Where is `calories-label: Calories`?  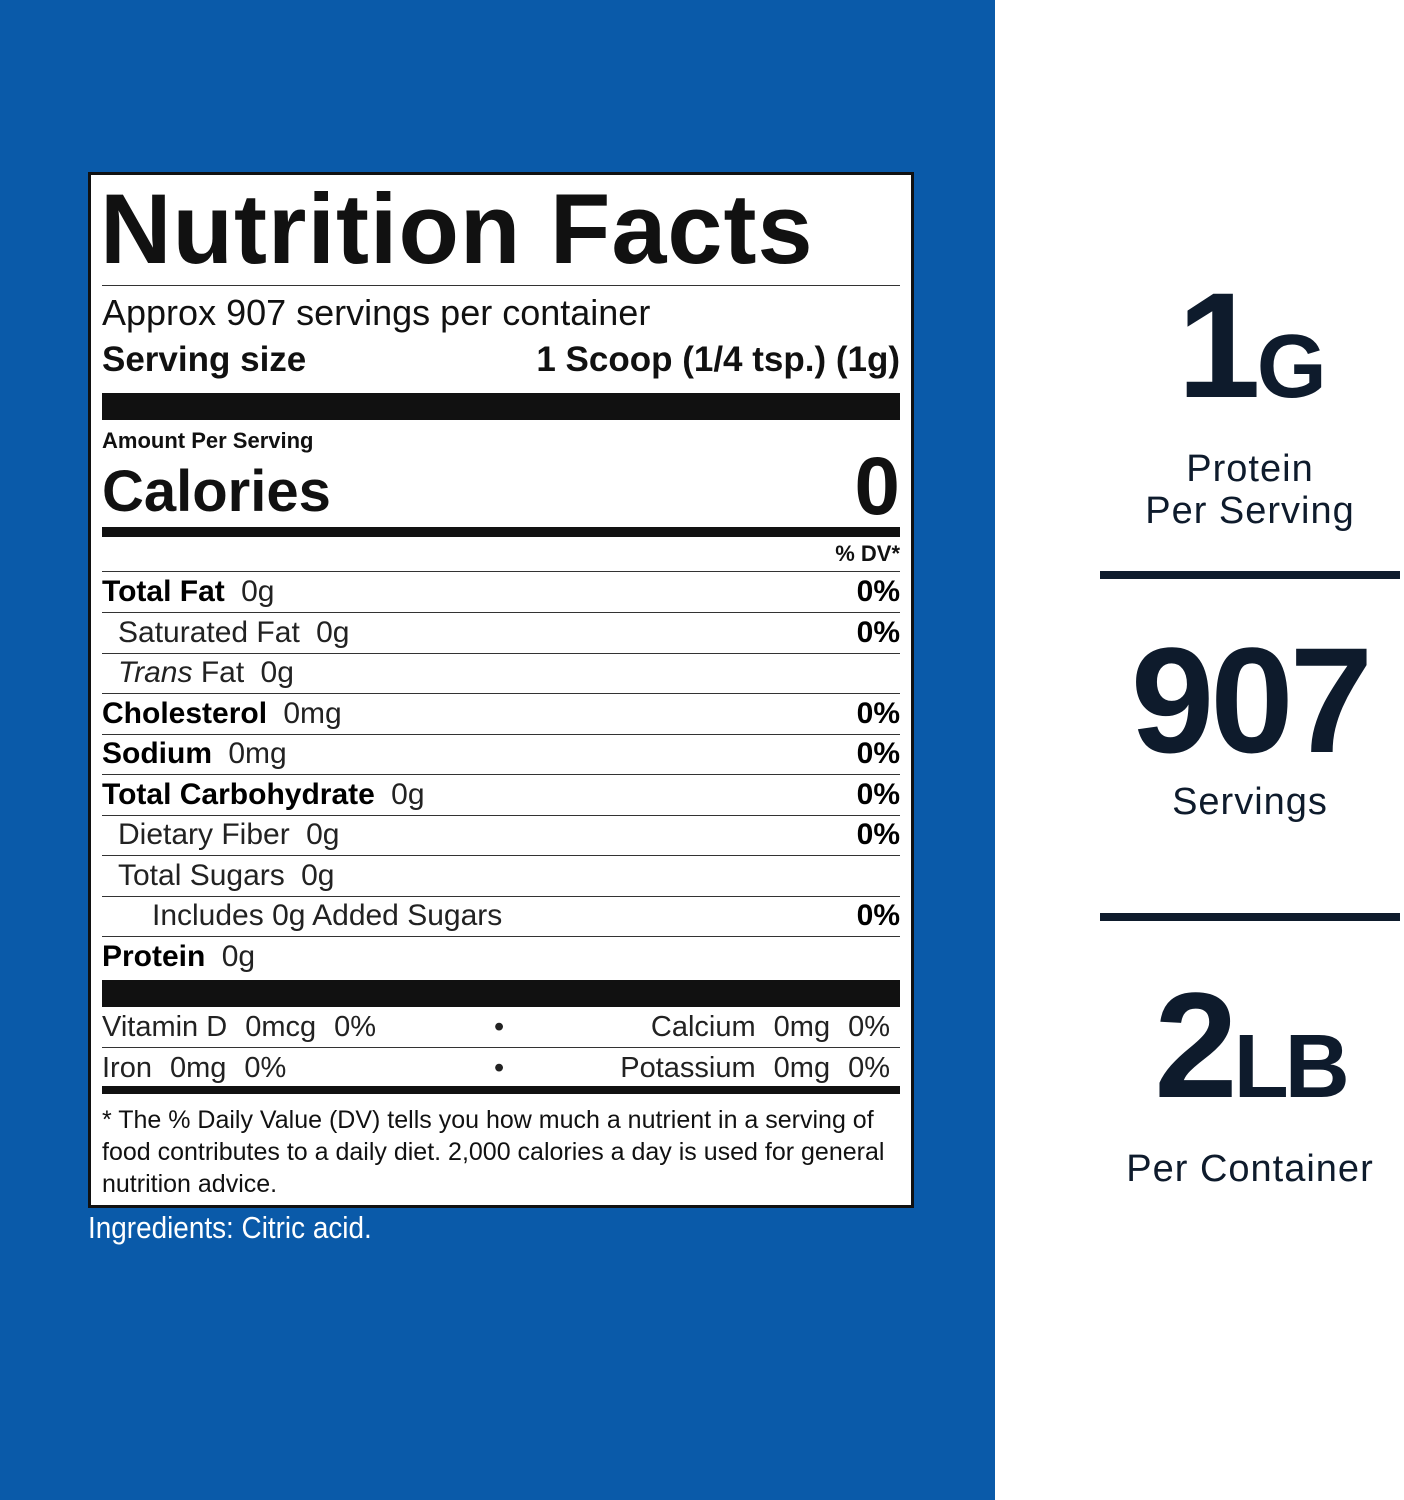
calories-label: Calories is located at coordinates (216, 491).